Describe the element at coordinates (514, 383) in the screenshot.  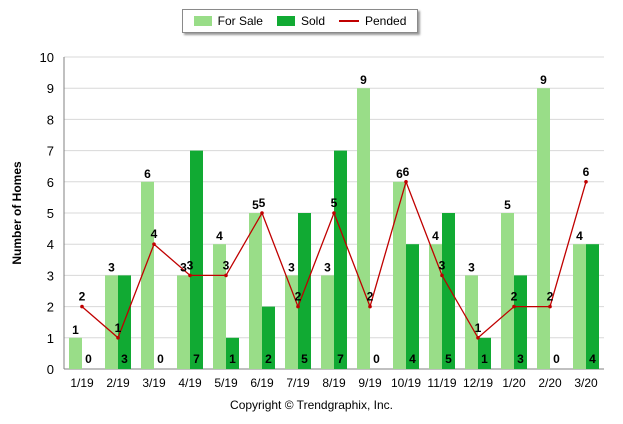
I see `x-tick-label: 1/20` at that location.